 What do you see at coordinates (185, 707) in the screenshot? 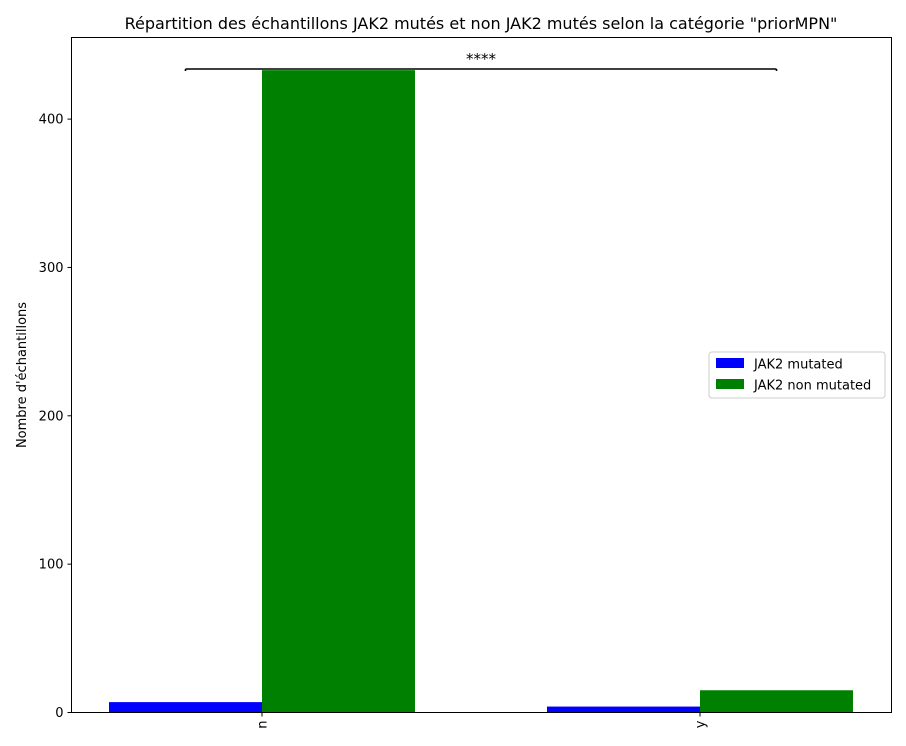
I see `bar-jak2-mutated-n` at bounding box center [185, 707].